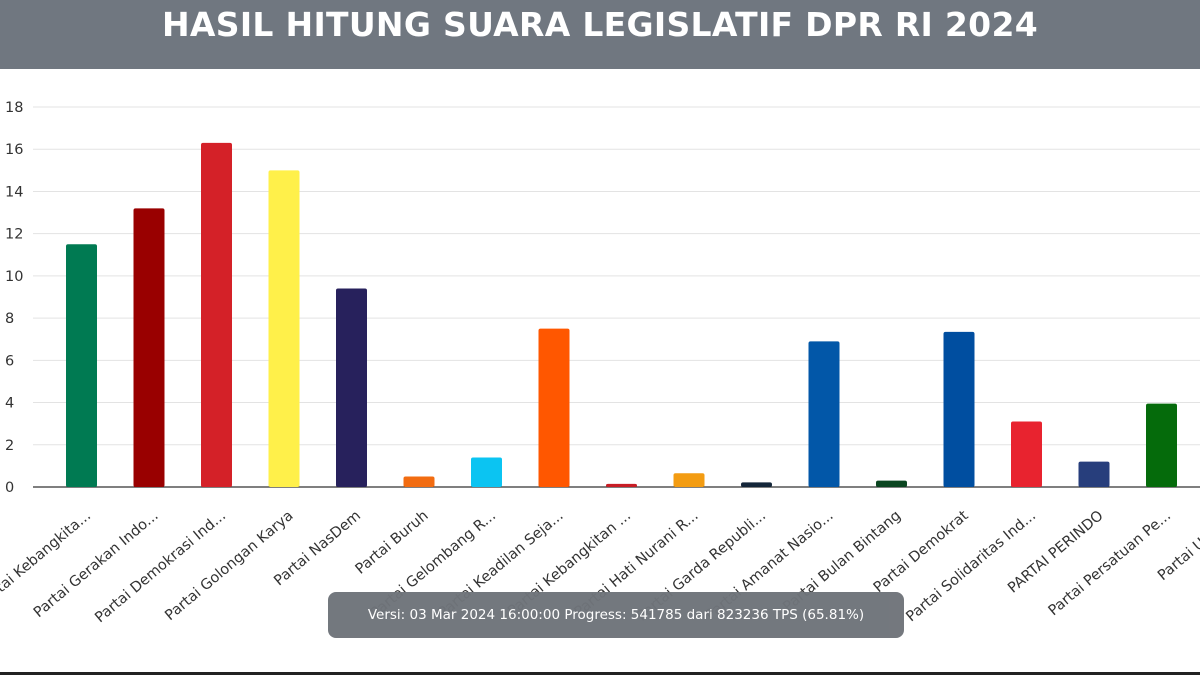 The height and width of the screenshot is (675, 1200). Describe the element at coordinates (9, 319) in the screenshot. I see `y-tick-label: 8` at that location.